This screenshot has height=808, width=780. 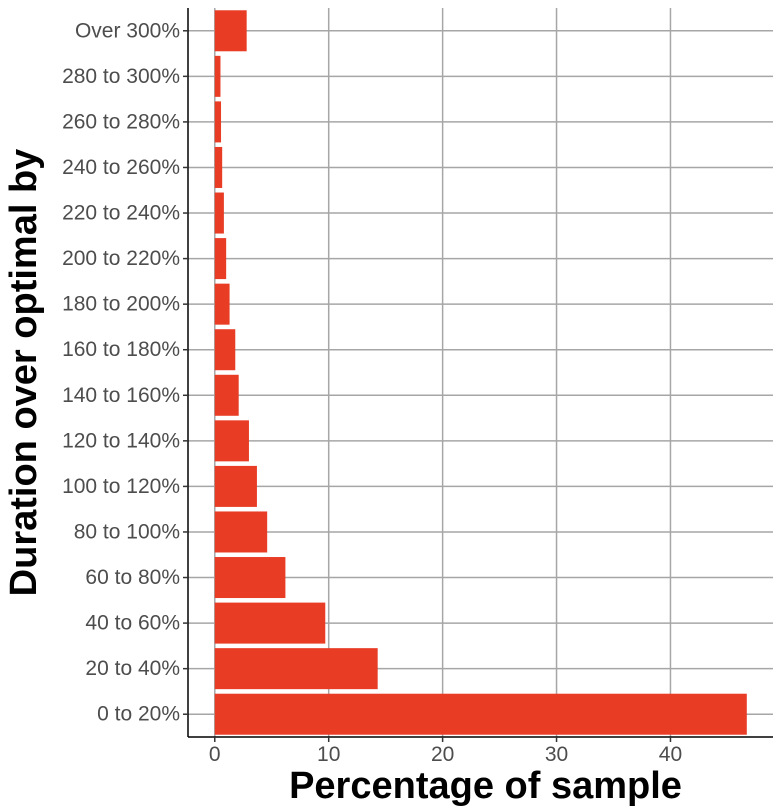 What do you see at coordinates (132, 623) in the screenshot?
I see `y-tick-label: 40 to 60%` at bounding box center [132, 623].